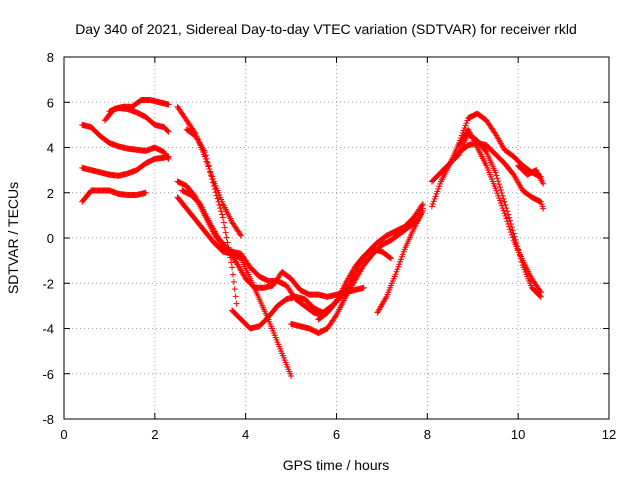  I want to click on x-tick-label: 6, so click(336, 434).